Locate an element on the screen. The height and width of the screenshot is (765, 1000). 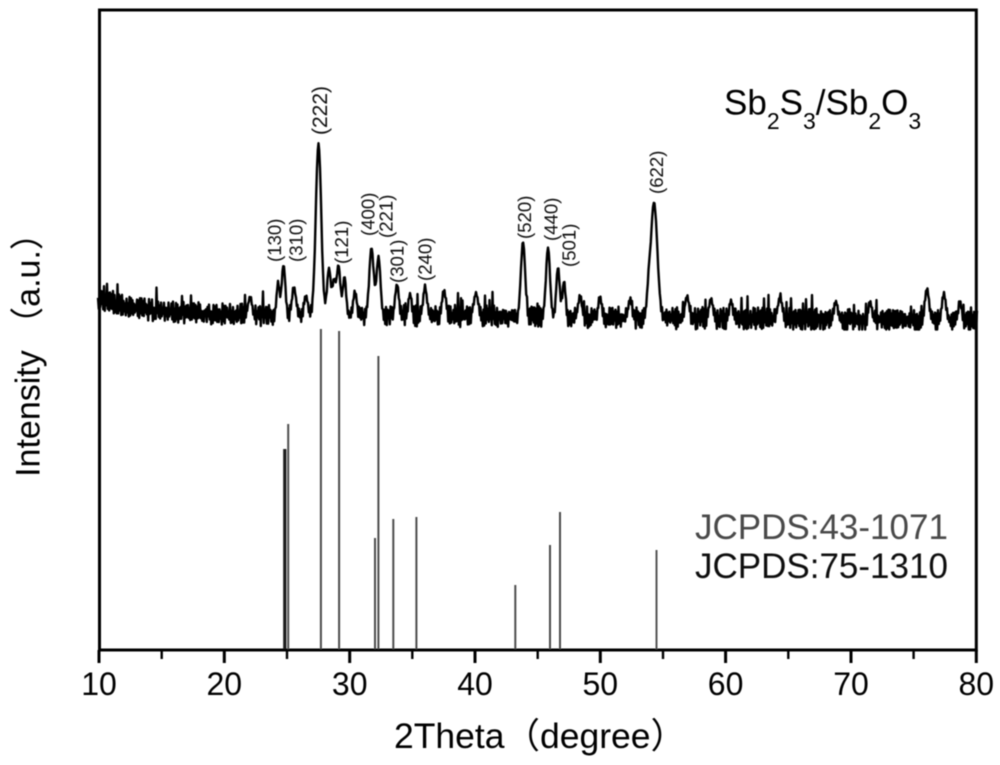
svg-text: 2Theta（degree） is located at coordinates (540, 736).